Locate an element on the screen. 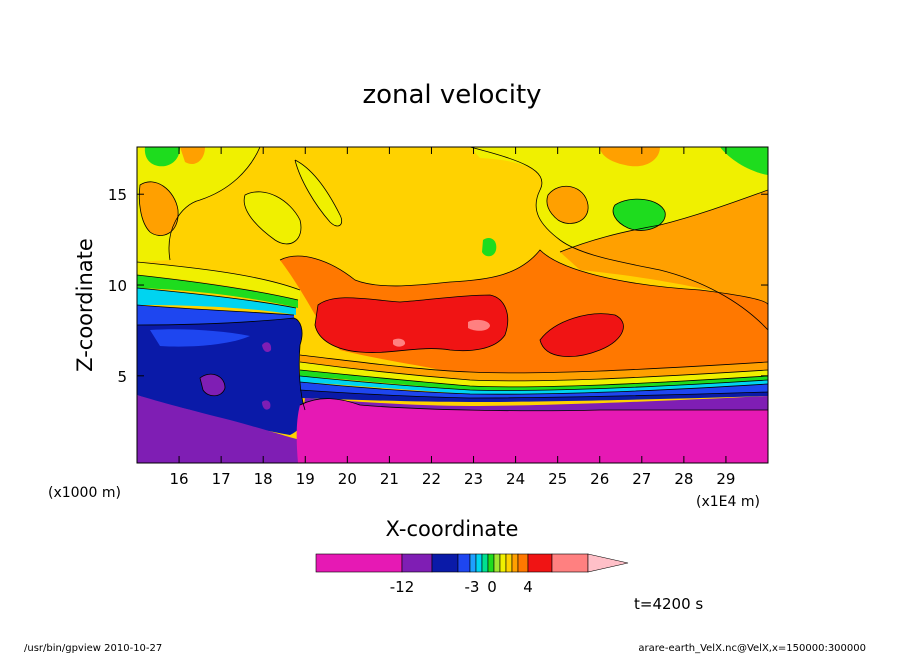 This screenshot has height=654, width=904. x-tick-label: 23 is located at coordinates (473, 479).